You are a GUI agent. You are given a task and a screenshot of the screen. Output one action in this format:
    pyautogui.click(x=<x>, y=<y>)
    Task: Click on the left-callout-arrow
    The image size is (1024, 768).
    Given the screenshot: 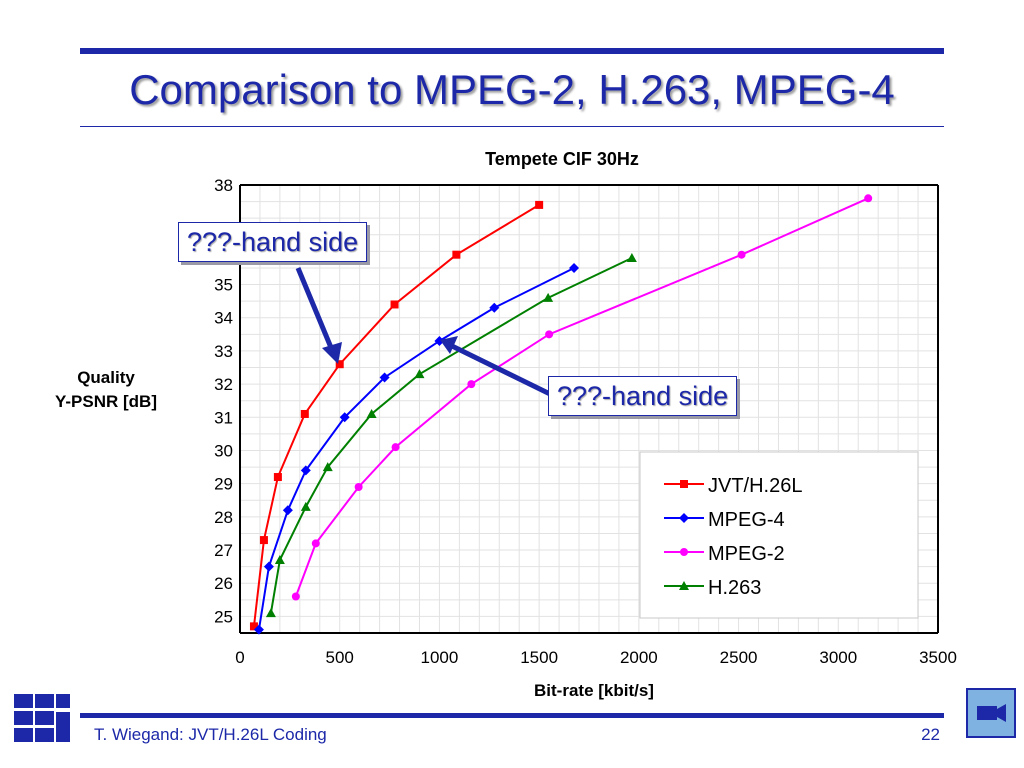 What is the action you would take?
    pyautogui.click(x=315, y=309)
    